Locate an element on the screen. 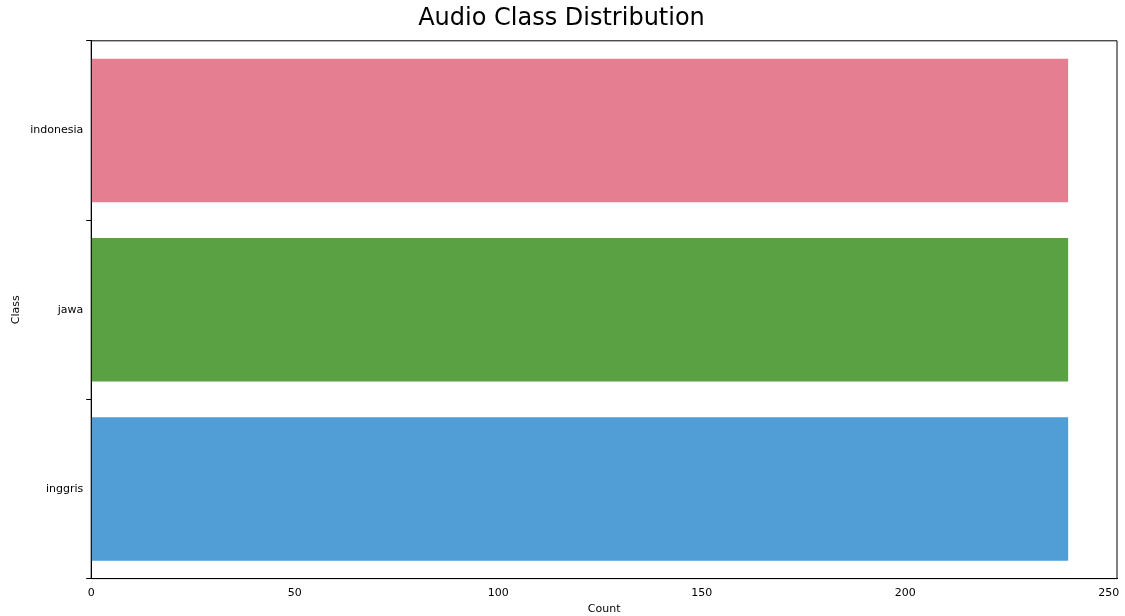 The height and width of the screenshot is (616, 1125). x-tick-label: 50 is located at coordinates (294, 593).